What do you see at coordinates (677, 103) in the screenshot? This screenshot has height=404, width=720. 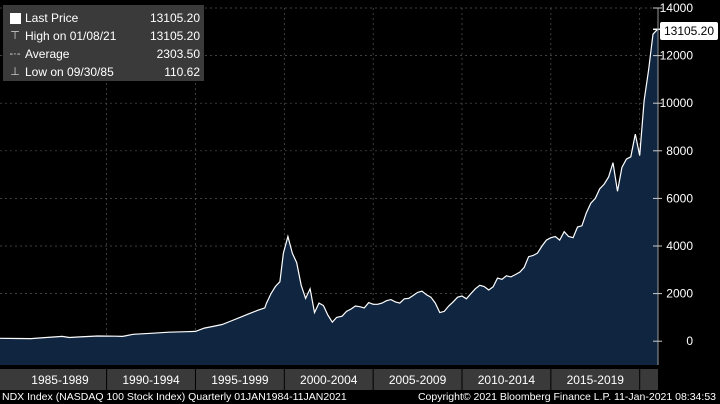 I see `y-tick-label: 10000` at bounding box center [677, 103].